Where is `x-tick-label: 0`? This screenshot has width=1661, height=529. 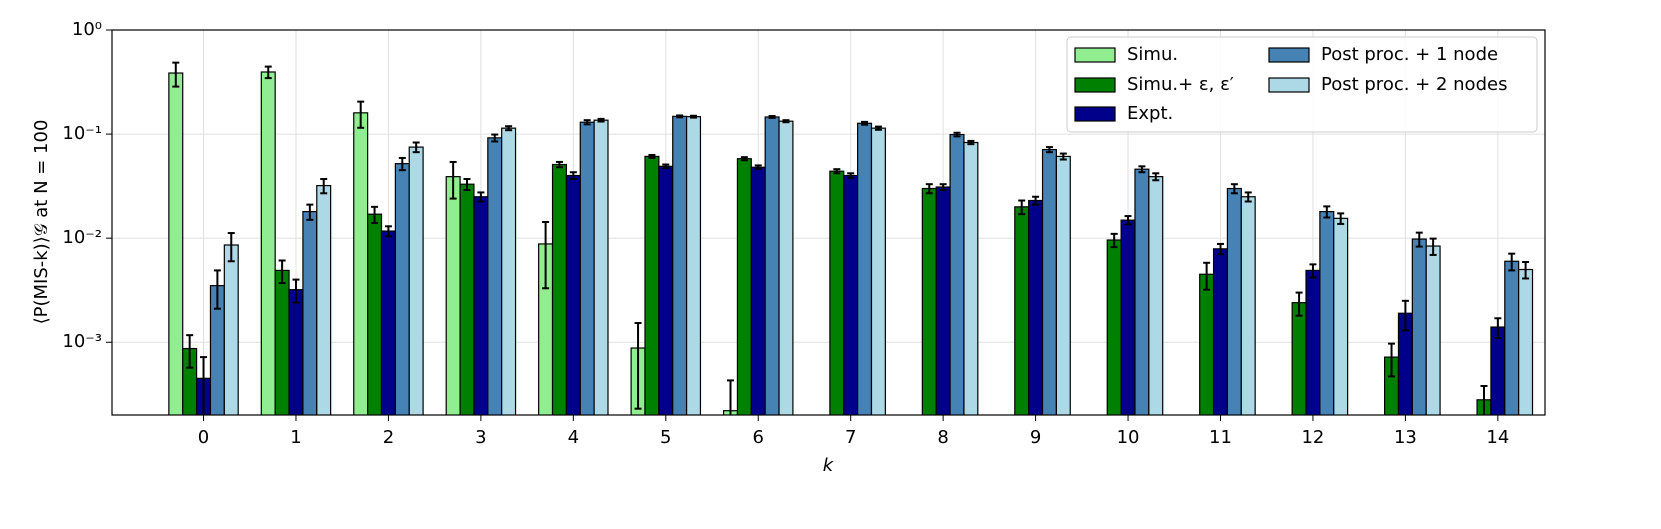 x-tick-label: 0 is located at coordinates (203, 437).